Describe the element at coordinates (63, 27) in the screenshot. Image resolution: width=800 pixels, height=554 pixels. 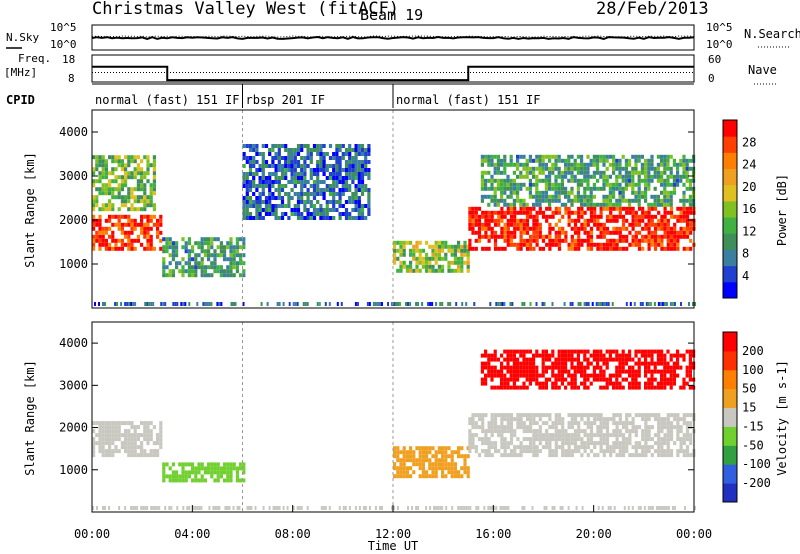
I see `noise-left-tick-top: 10^5` at that location.